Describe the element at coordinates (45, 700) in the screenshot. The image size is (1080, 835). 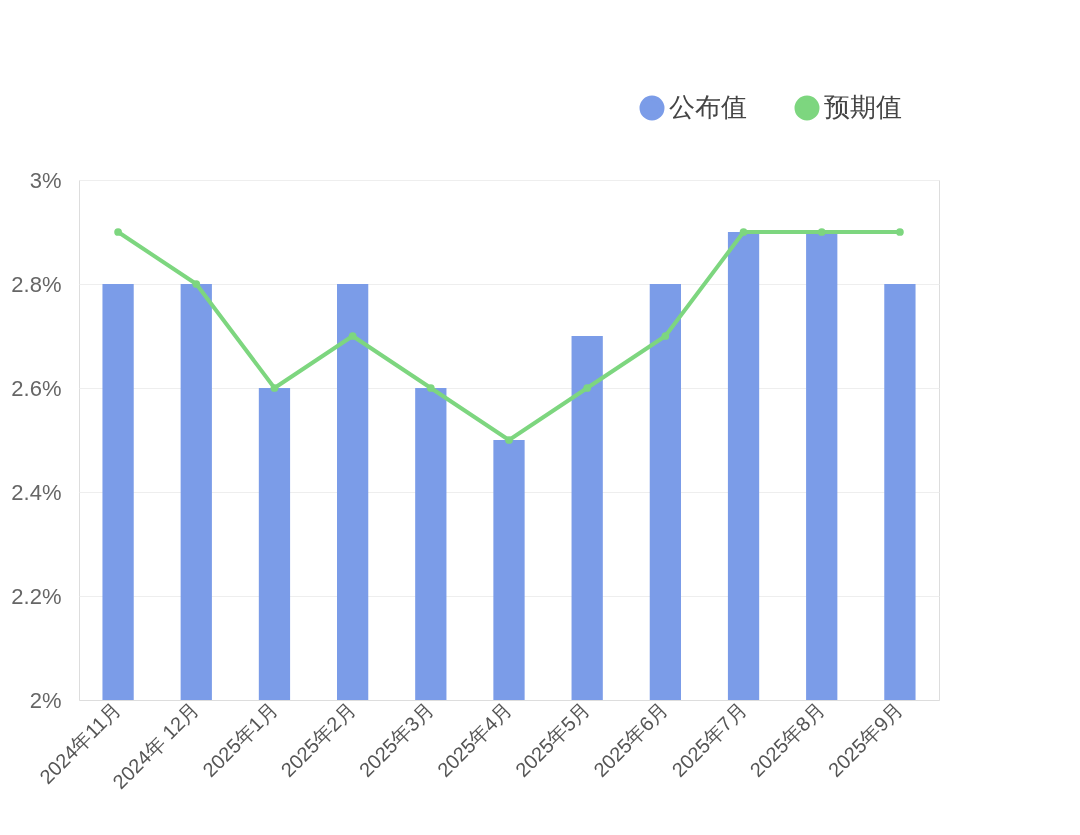
I see `y-tick-label: 2%` at that location.